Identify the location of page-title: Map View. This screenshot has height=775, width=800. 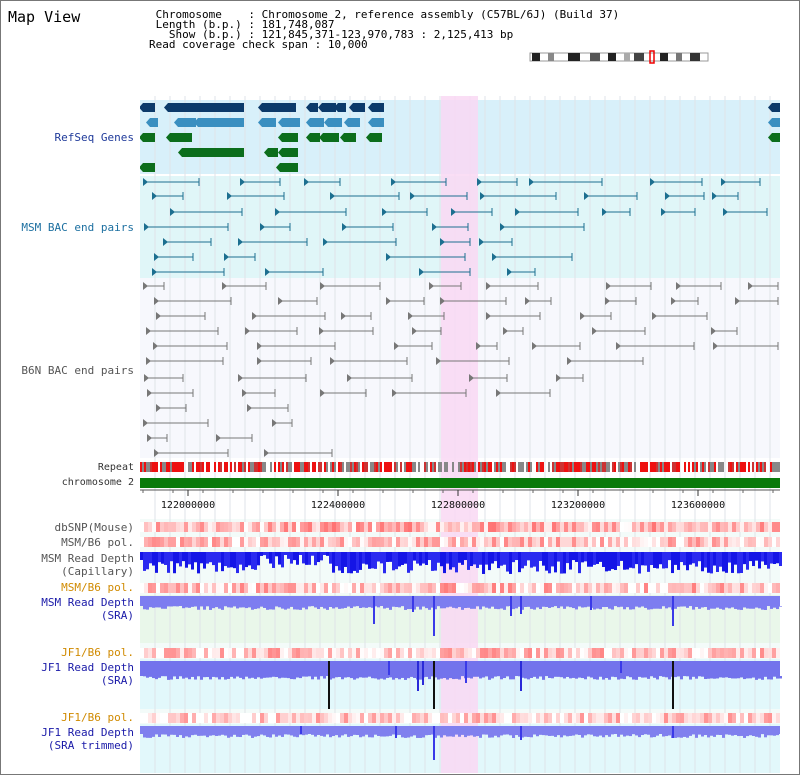
(44, 17).